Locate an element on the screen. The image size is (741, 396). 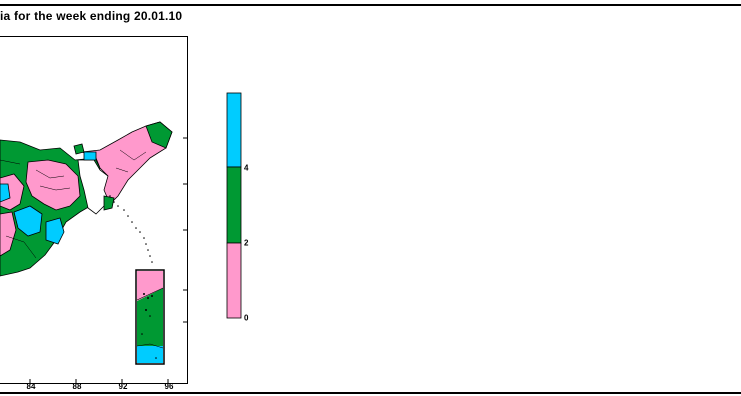
bottom-border-line is located at coordinates (370, 393).